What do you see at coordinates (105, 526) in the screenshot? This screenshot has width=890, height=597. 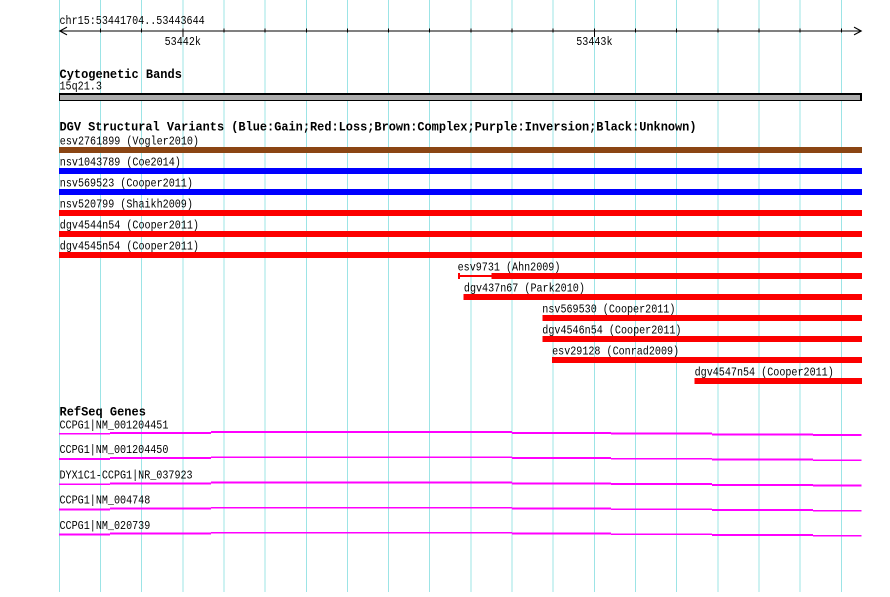 I see `svg-text: CCPG1|NM_020739` at bounding box center [105, 526].